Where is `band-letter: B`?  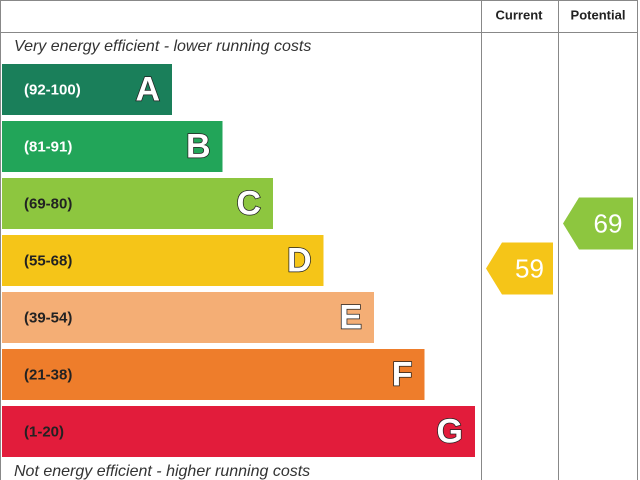 band-letter: B is located at coordinates (198, 146).